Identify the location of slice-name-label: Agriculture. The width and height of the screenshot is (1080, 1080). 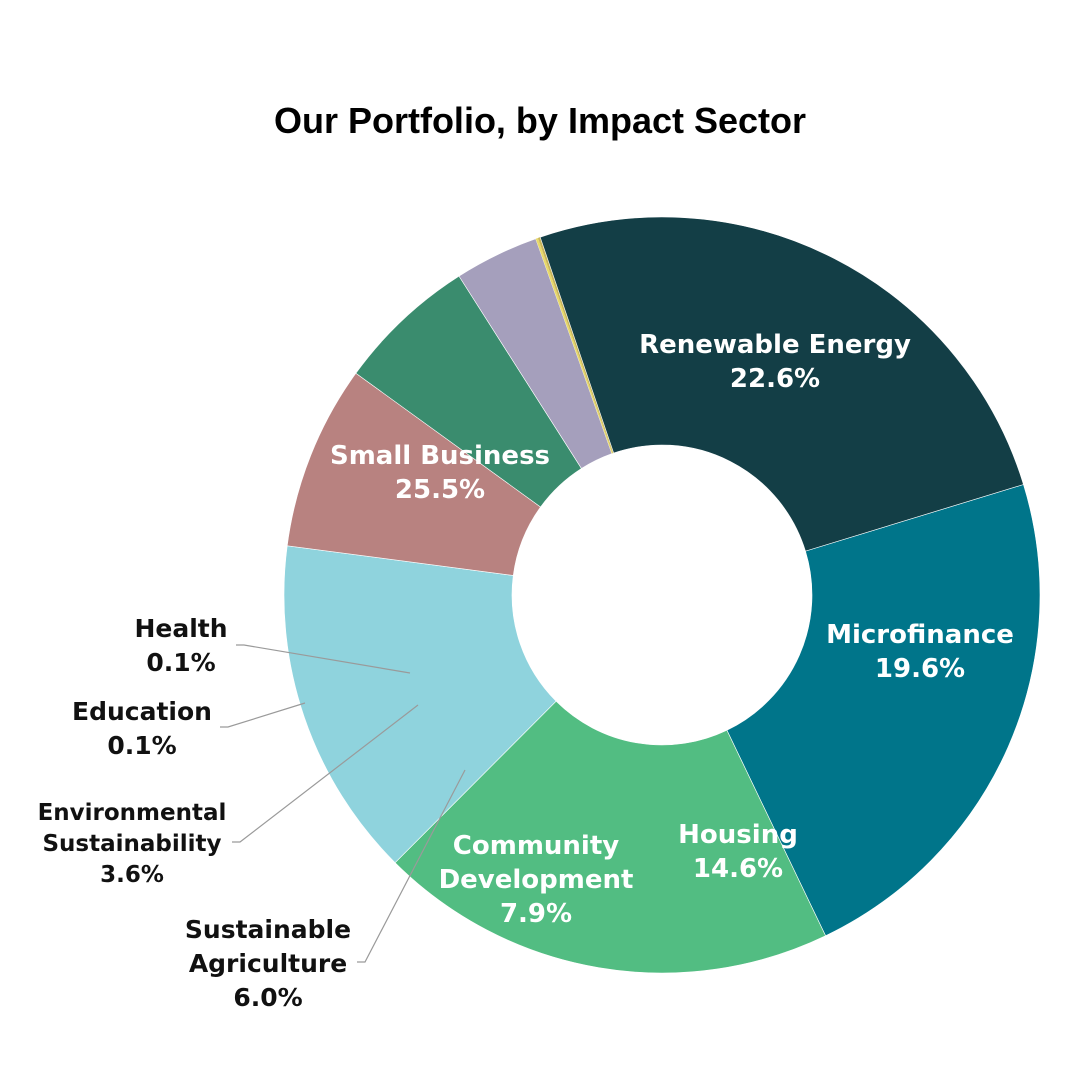
(268, 963).